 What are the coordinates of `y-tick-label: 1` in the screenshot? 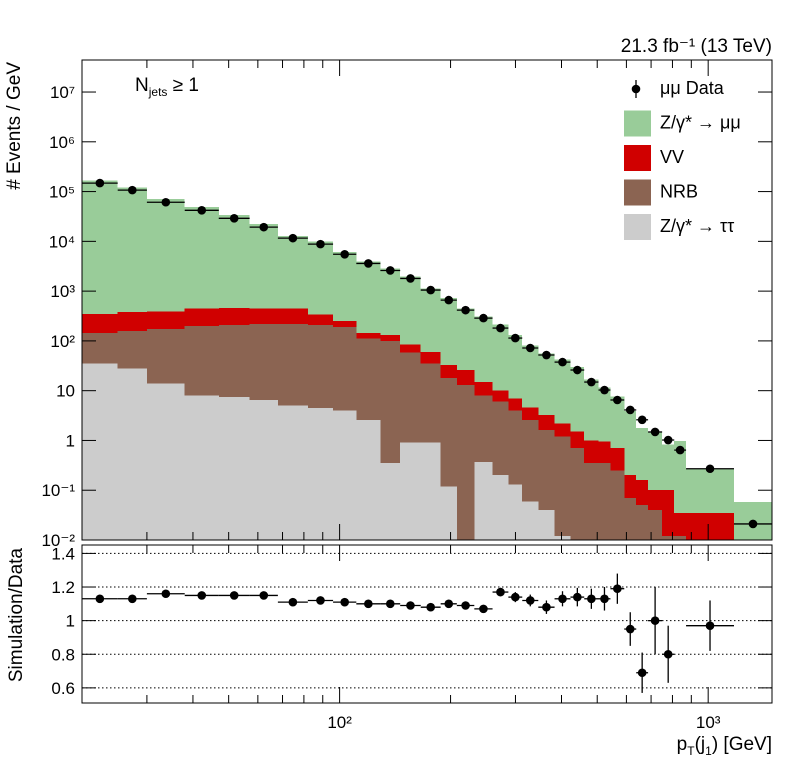 It's located at (70, 440).